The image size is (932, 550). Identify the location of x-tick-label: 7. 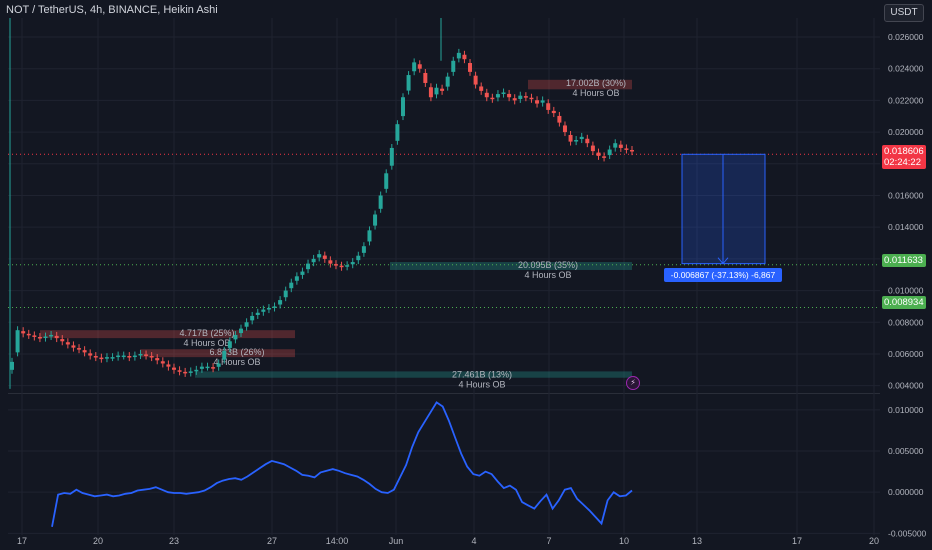
(548, 541).